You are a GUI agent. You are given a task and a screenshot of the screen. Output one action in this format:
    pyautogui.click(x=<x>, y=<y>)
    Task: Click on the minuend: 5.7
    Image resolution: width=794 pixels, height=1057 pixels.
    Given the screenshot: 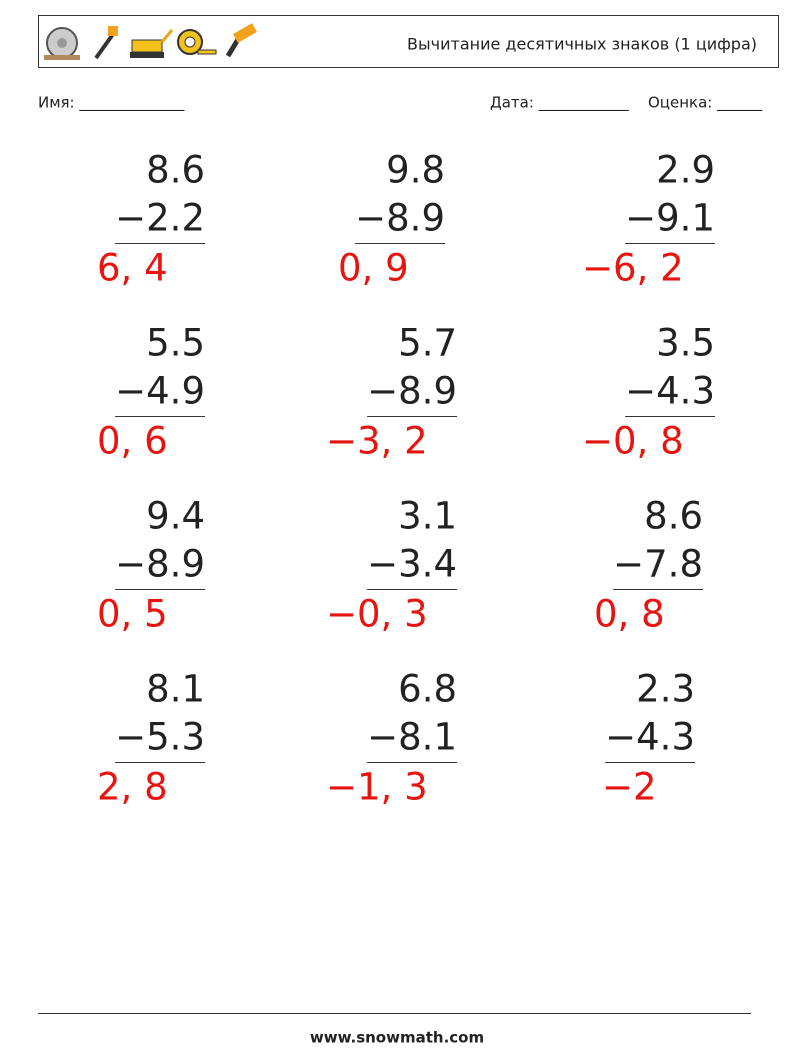 What is the action you would take?
    pyautogui.click(x=427, y=343)
    